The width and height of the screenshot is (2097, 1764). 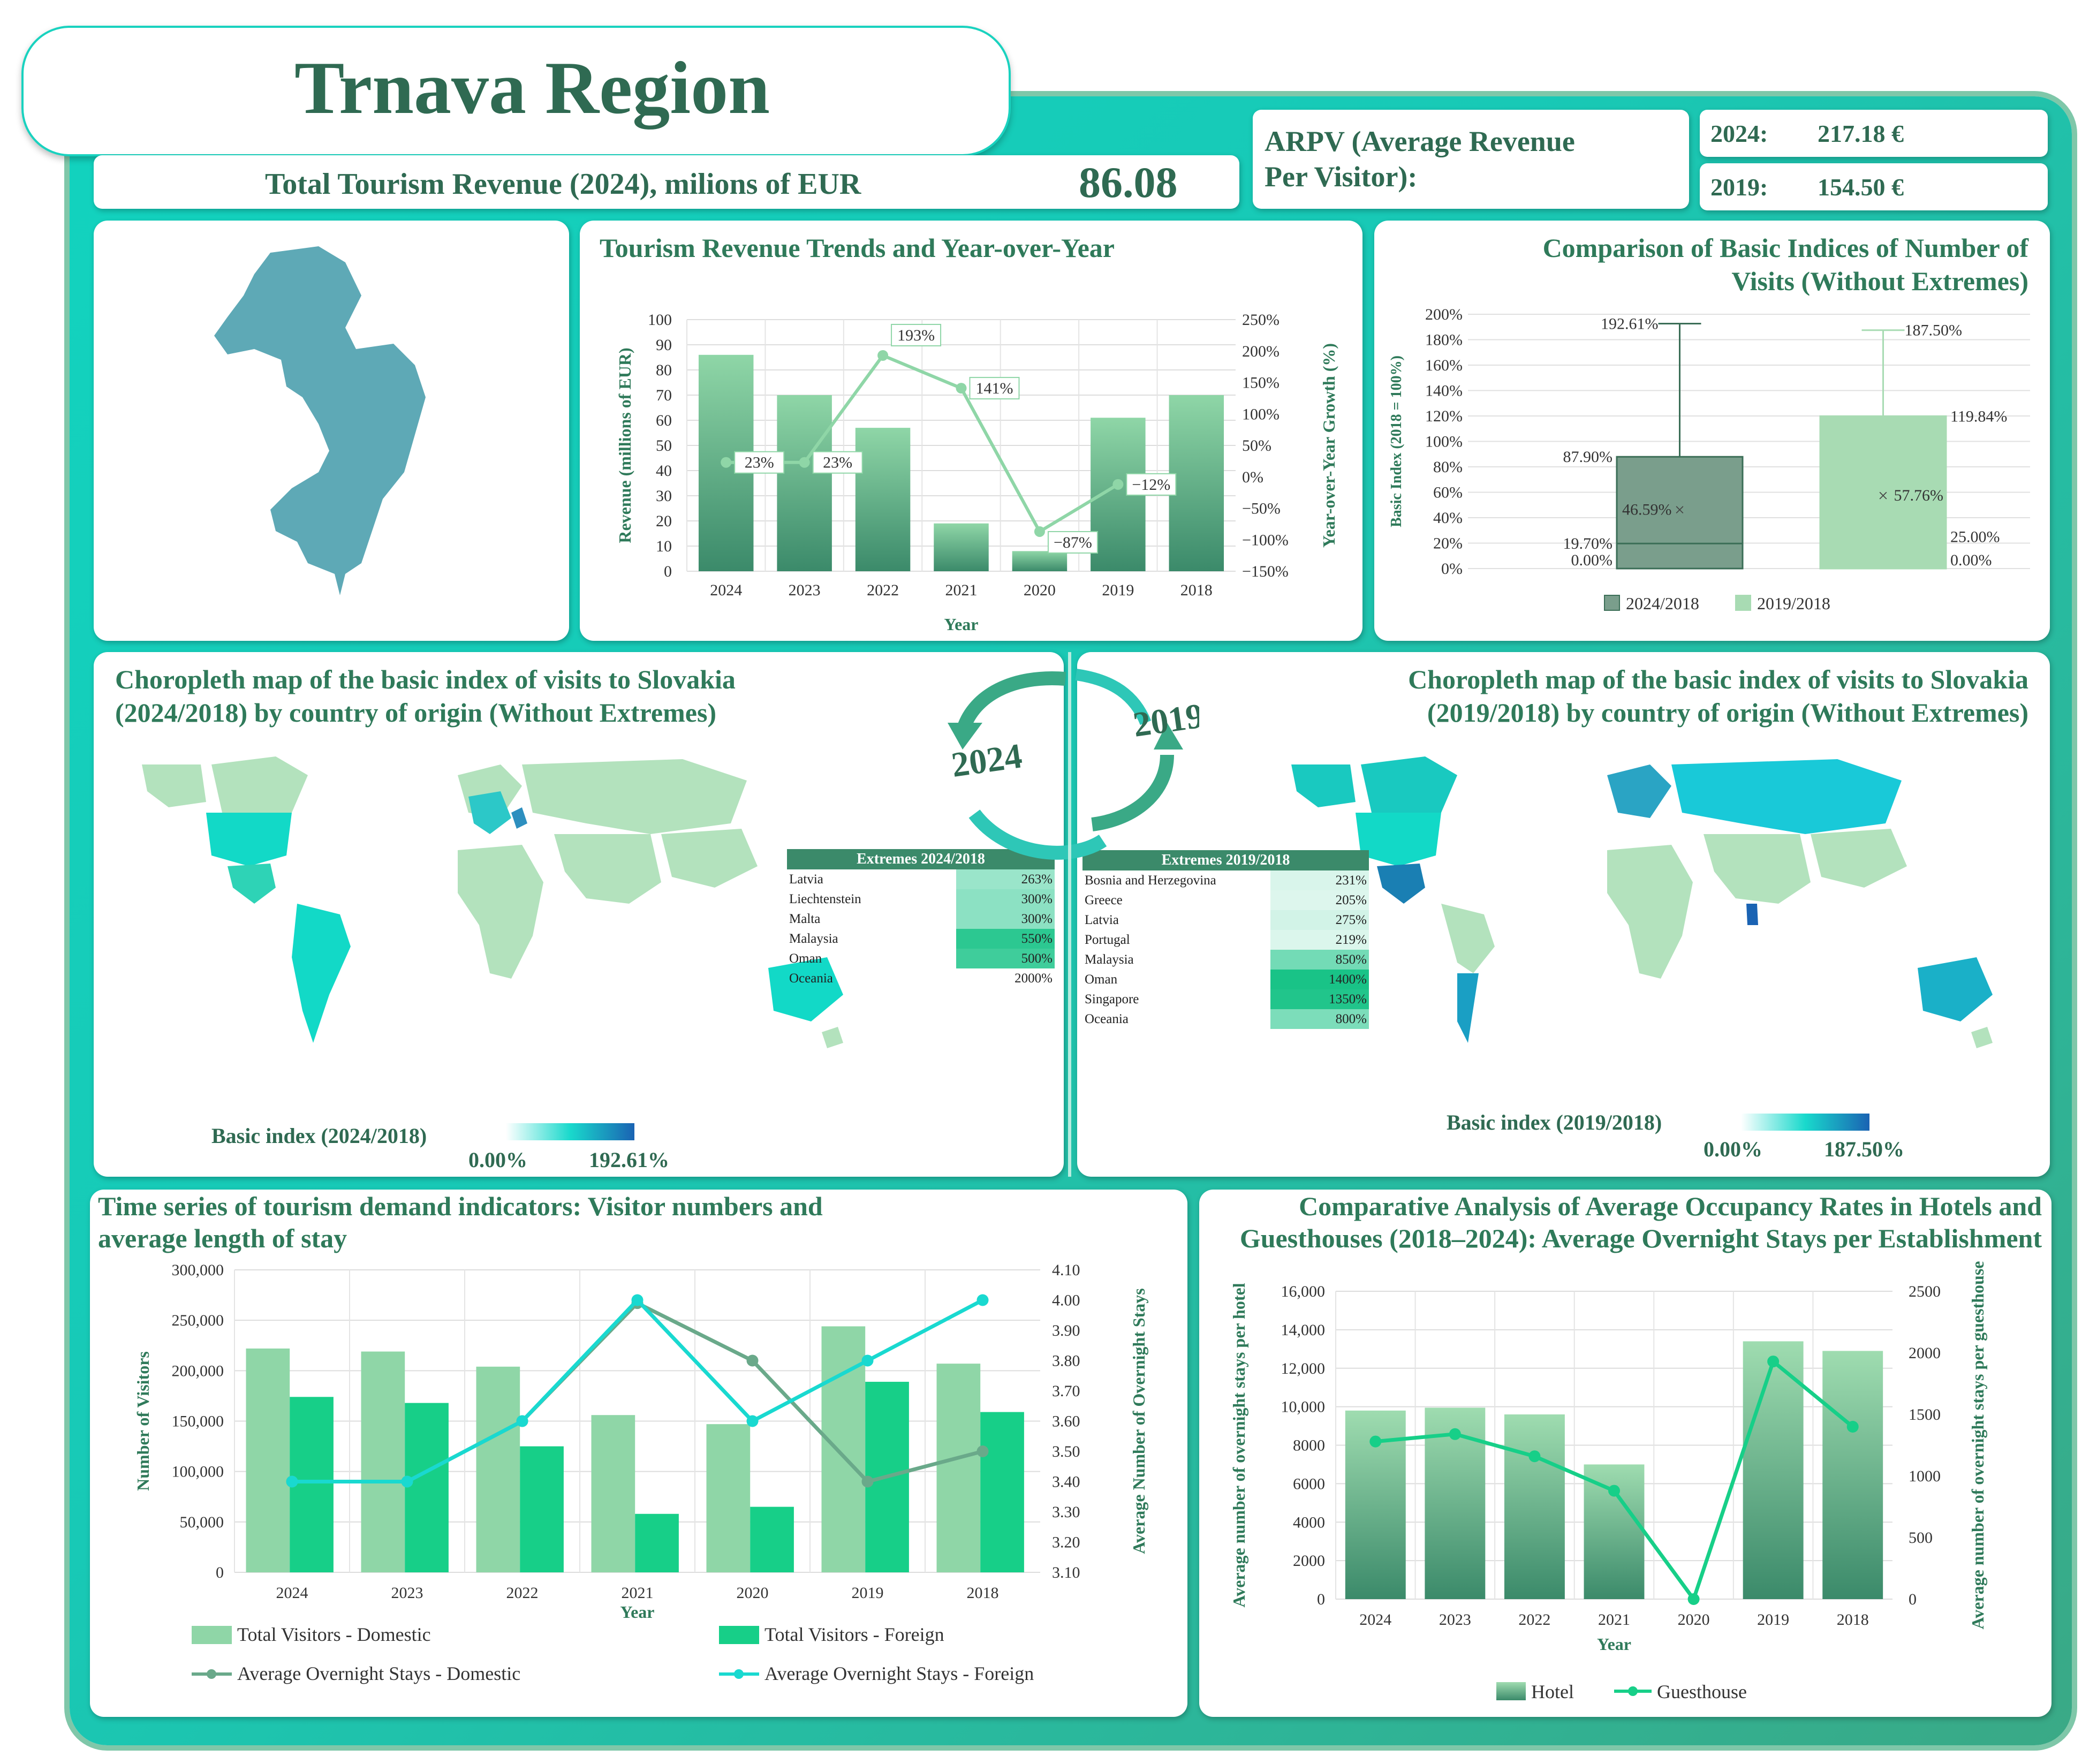 What do you see at coordinates (1066, 1301) in the screenshot?
I see `y2-tick-label: 4.00` at bounding box center [1066, 1301].